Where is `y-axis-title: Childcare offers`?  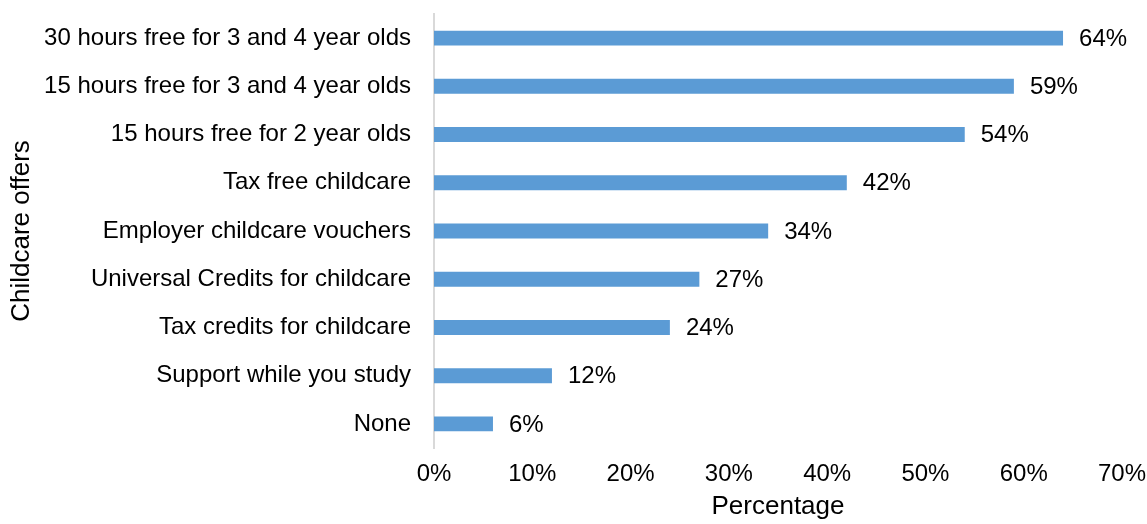 y-axis-title: Childcare offers is located at coordinates (19, 231).